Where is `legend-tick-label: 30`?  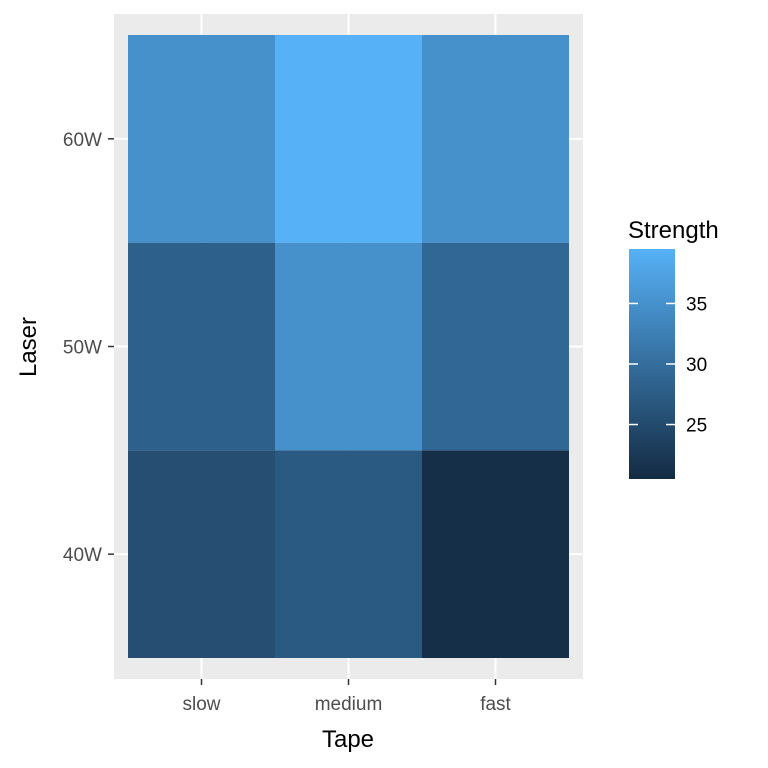
legend-tick-label: 30 is located at coordinates (696, 365).